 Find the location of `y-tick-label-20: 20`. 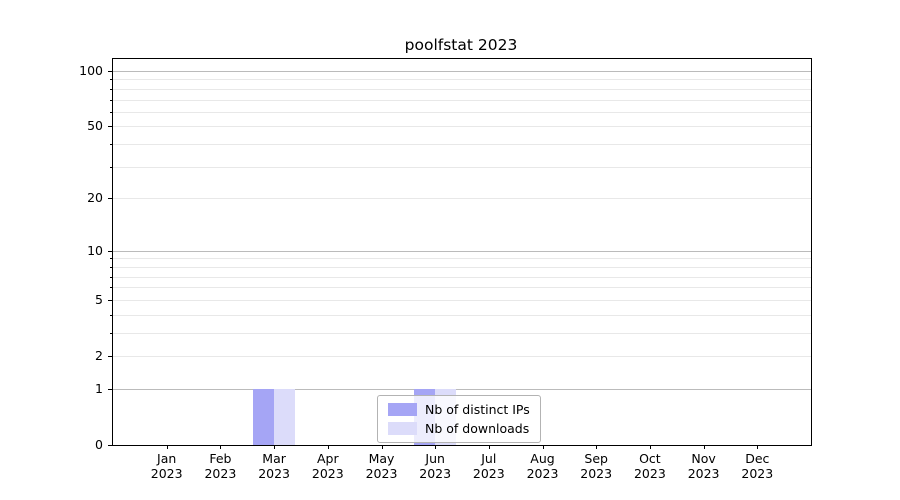

y-tick-label-20: 20 is located at coordinates (95, 198).